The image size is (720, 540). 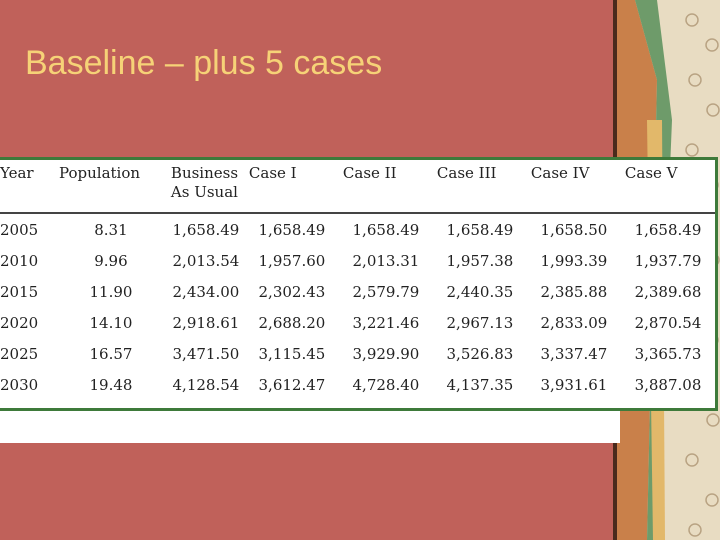 What do you see at coordinates (111, 291) in the screenshot?
I see `cell-population: 11.90` at bounding box center [111, 291].